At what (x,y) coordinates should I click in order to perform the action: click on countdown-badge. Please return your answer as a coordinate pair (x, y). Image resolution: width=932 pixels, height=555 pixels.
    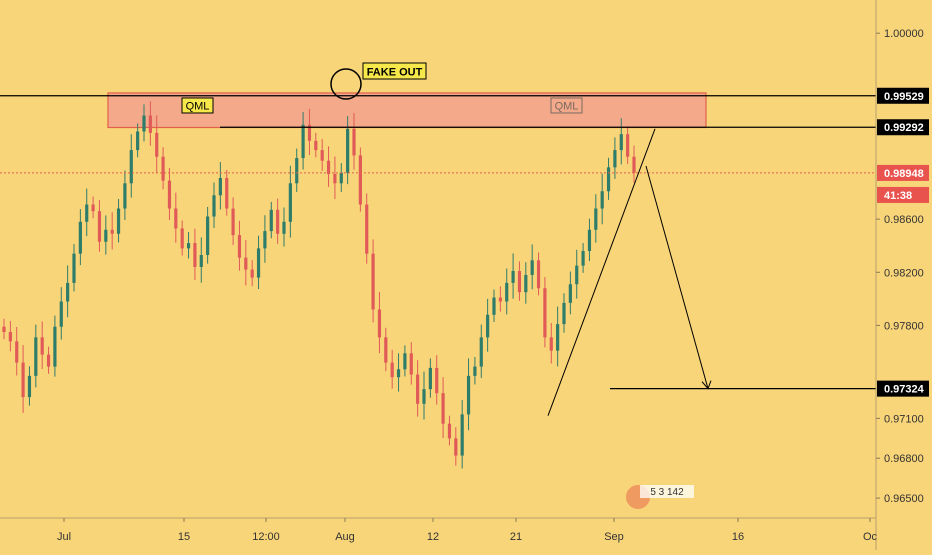
    Looking at the image, I should click on (903, 194).